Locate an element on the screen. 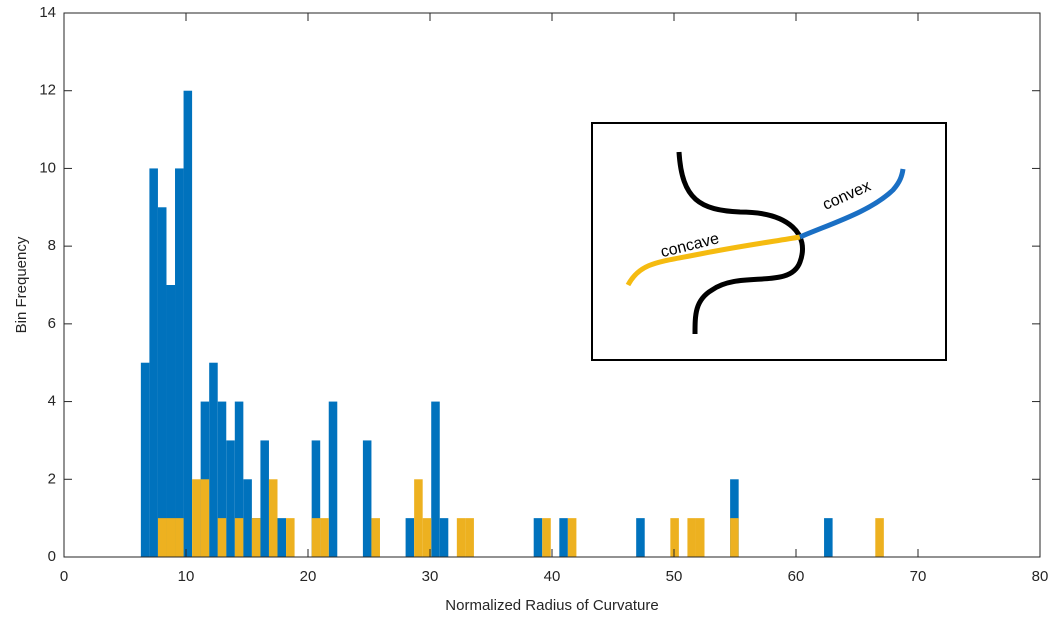 The width and height of the screenshot is (1055, 622). x-tick-label: 70 is located at coordinates (918, 576).